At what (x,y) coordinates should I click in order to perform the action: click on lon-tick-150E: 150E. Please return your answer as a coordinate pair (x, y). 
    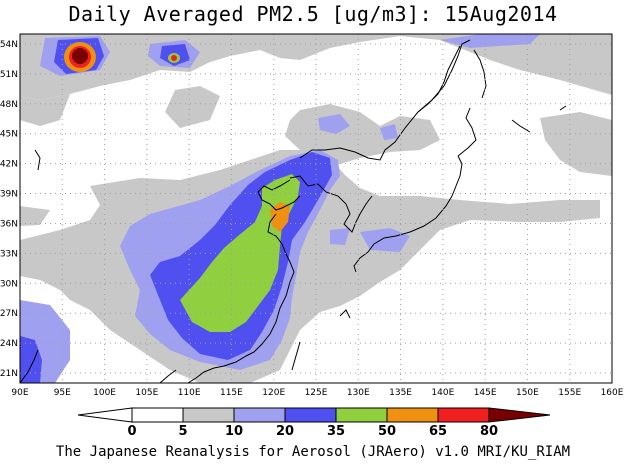
    Looking at the image, I should click on (527, 393).